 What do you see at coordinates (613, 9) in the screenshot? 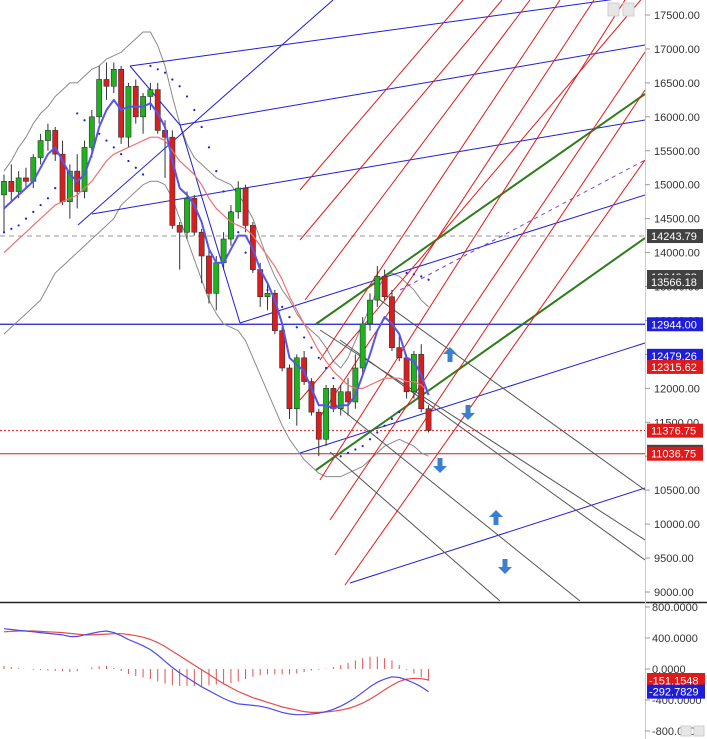
I see `panel-lock-button` at bounding box center [613, 9].